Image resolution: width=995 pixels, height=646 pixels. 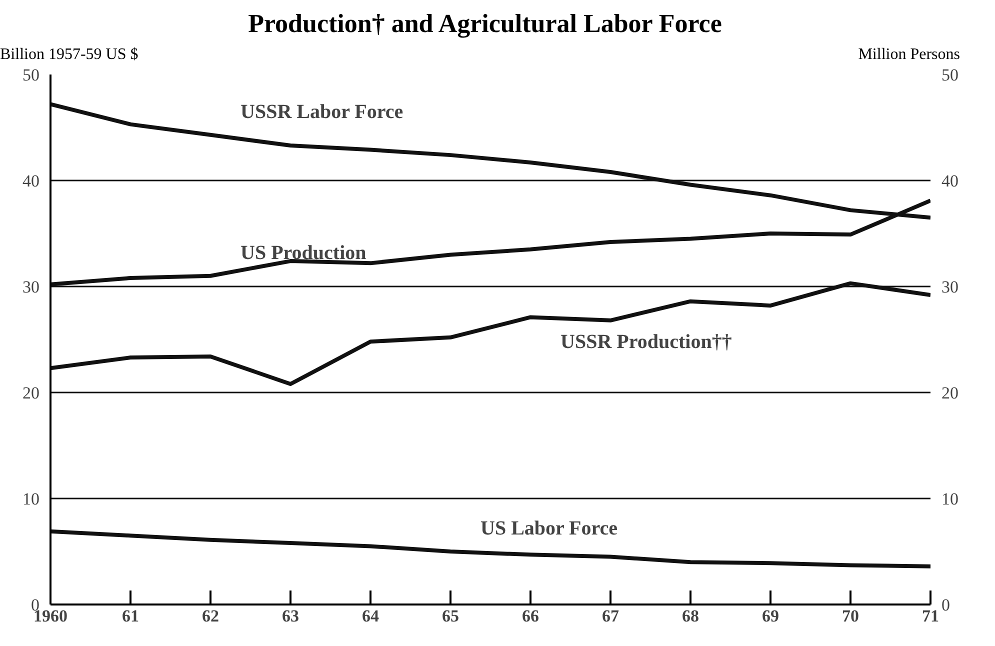 What do you see at coordinates (322, 111) in the screenshot?
I see `series-label: USSR Labor Force` at bounding box center [322, 111].